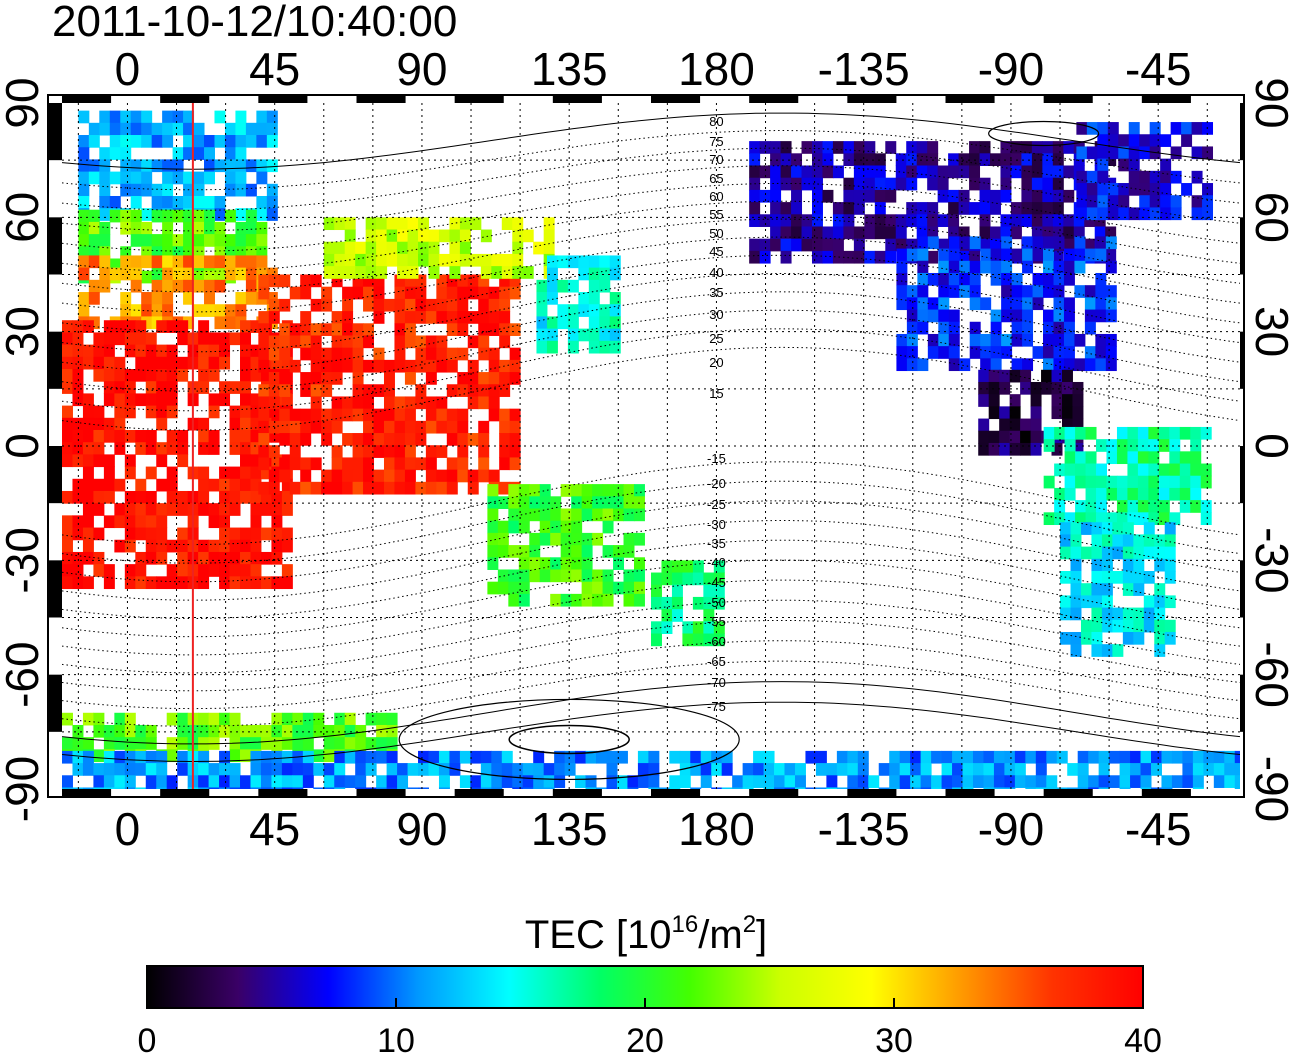 The height and width of the screenshot is (1057, 1292). What do you see at coordinates (651, 141) in the screenshot?
I see `contour-line` at bounding box center [651, 141].